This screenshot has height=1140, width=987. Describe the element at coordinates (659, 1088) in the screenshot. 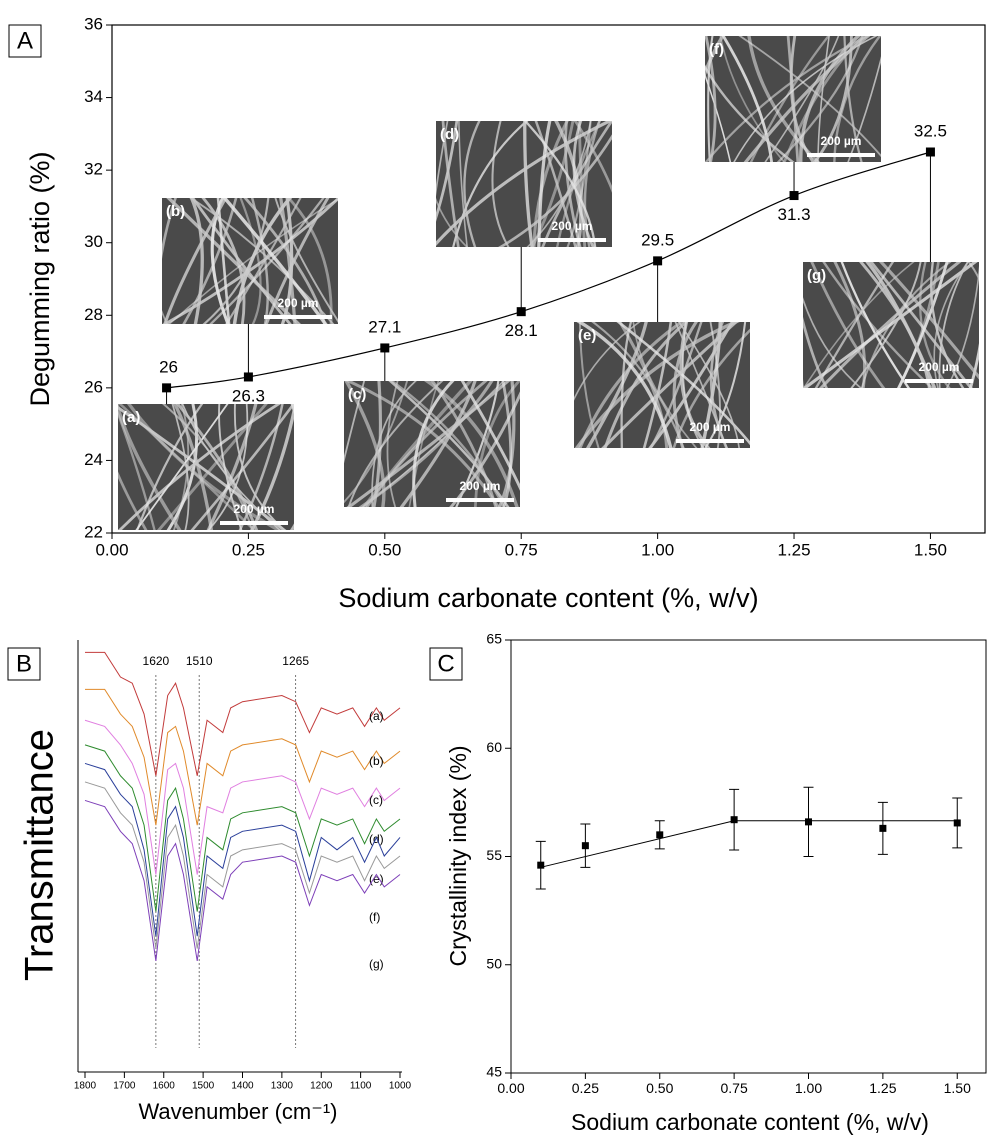

I see `x-tick-label: 0.50` at that location.